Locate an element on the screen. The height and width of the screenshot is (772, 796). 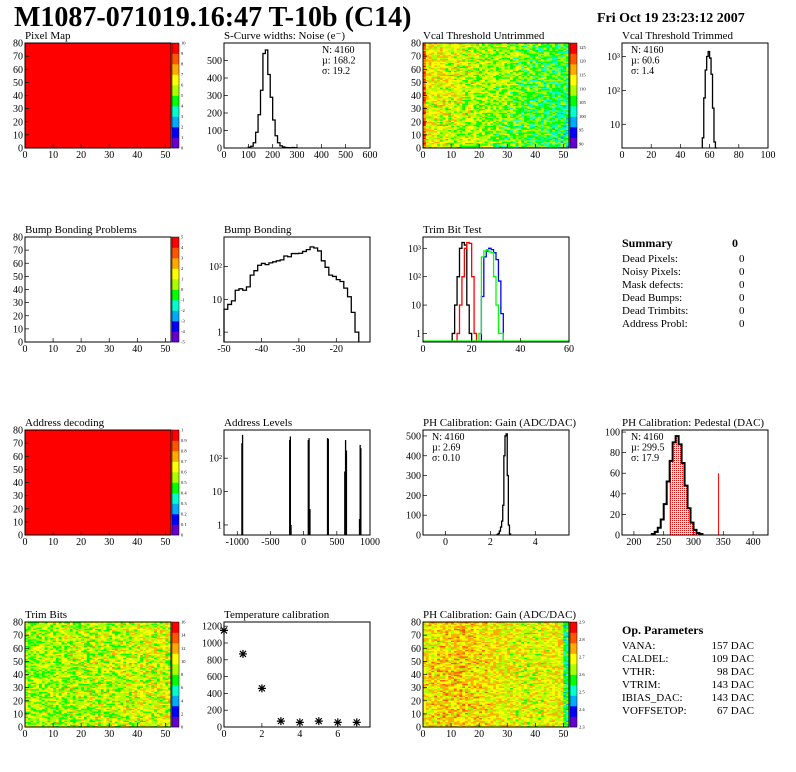
palette-tick-label: 0.7 is located at coordinates (184, 461).